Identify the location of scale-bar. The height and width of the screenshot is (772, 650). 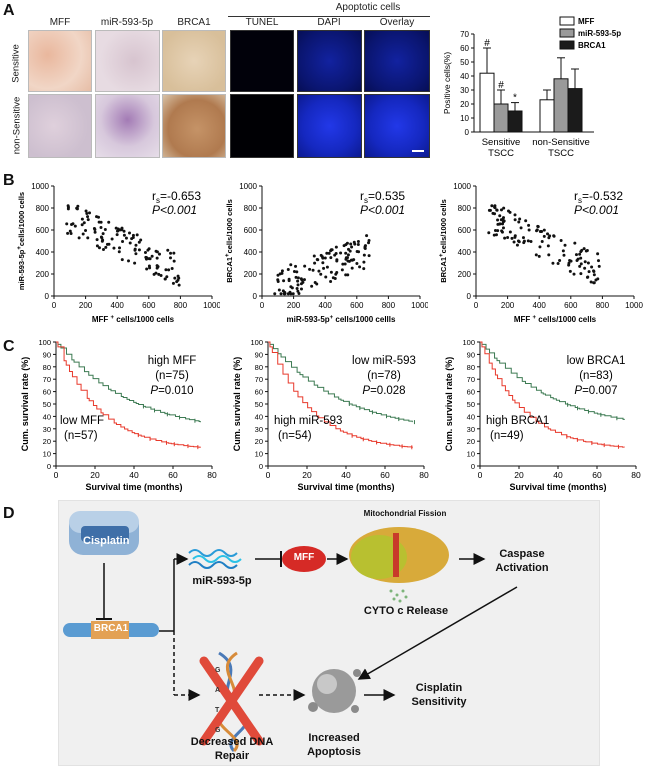
(418, 151).